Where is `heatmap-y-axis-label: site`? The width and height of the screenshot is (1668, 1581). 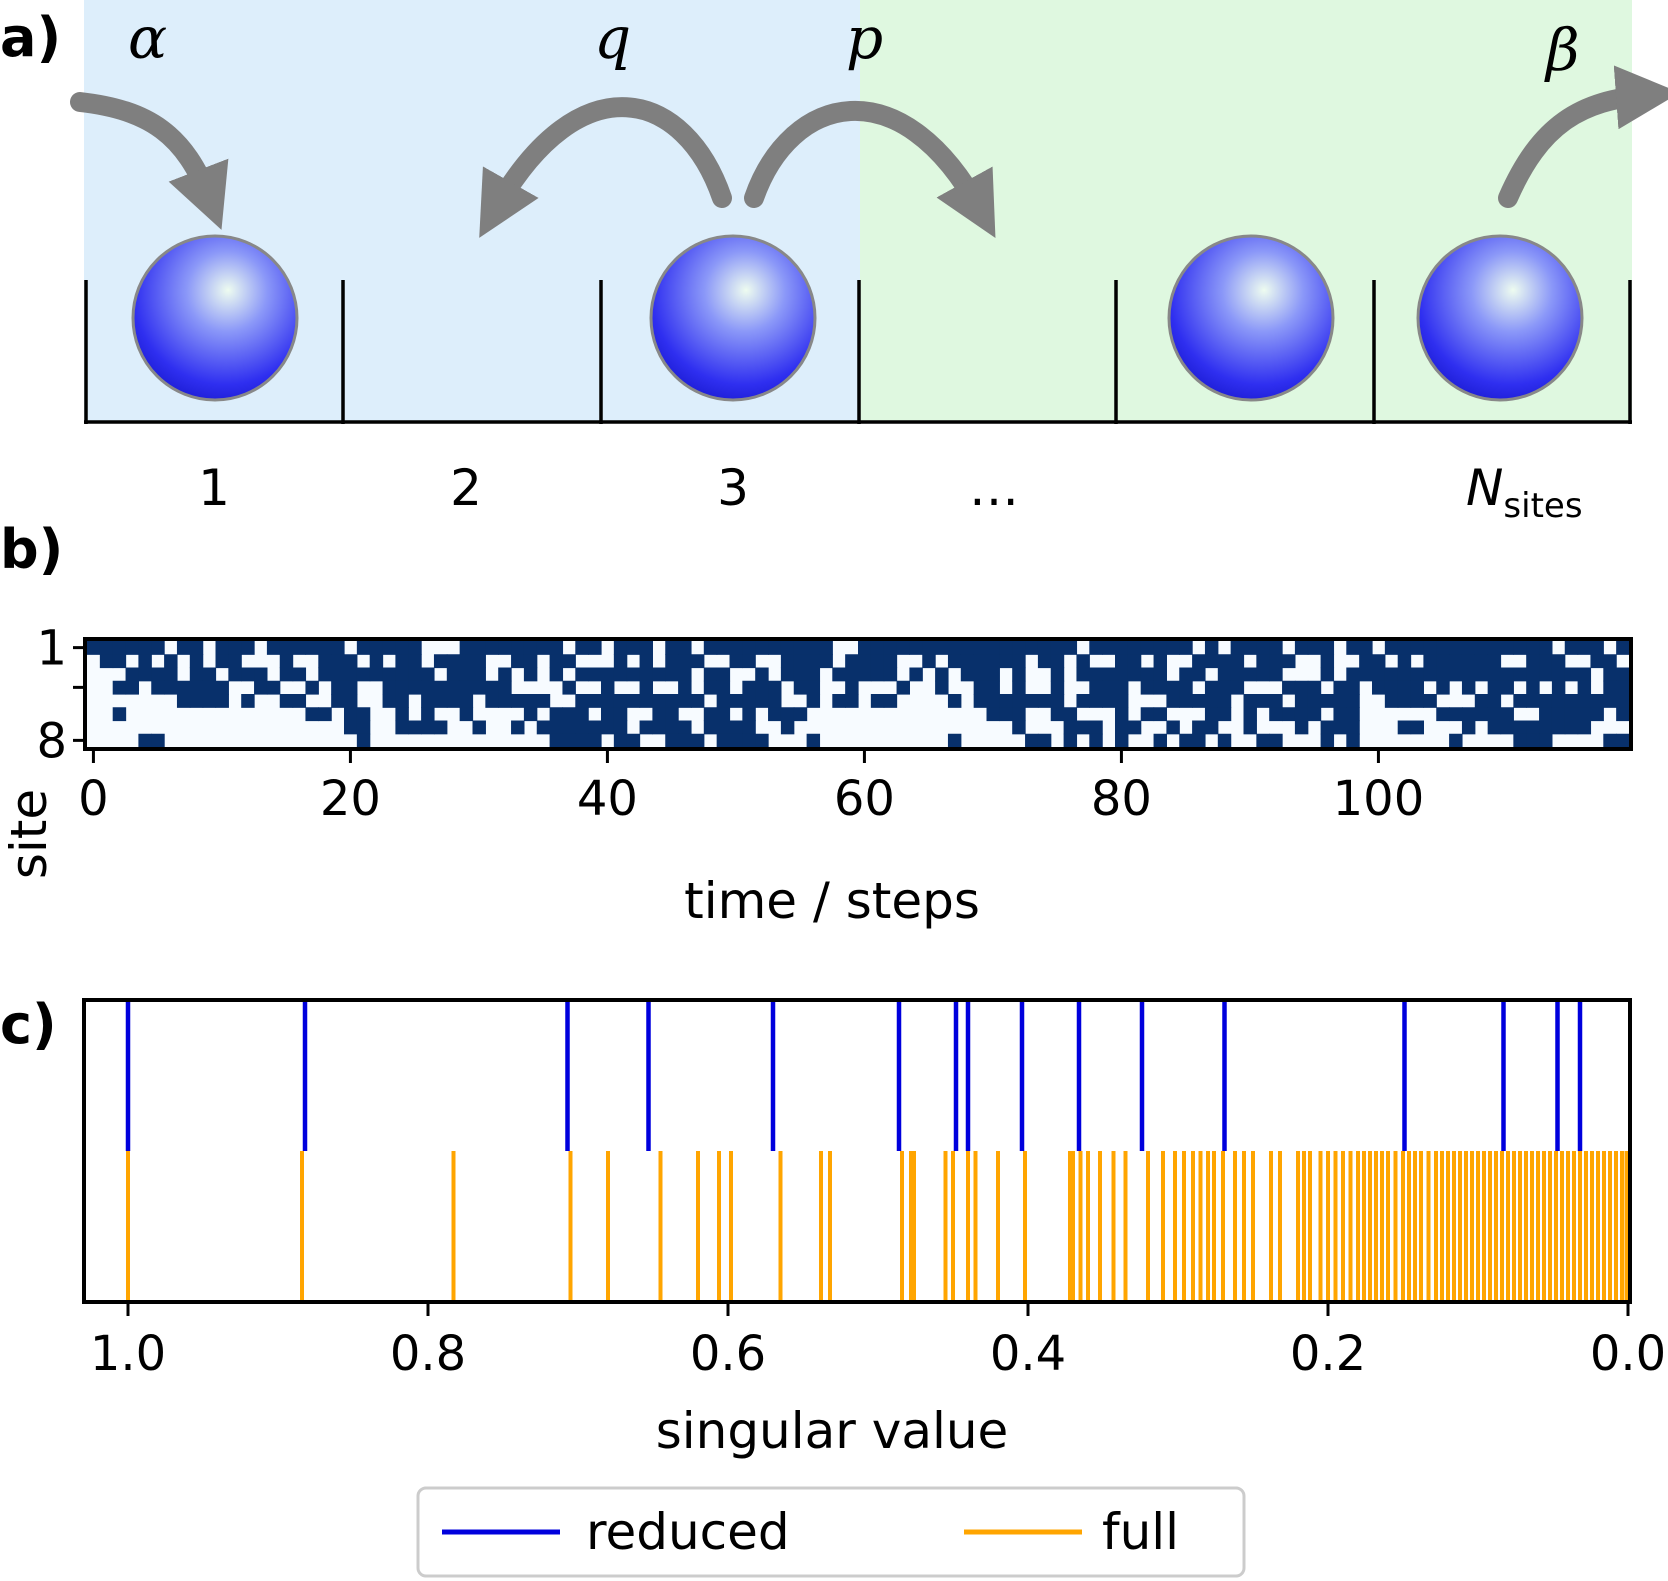
heatmap-y-axis-label: site is located at coordinates (29, 834).